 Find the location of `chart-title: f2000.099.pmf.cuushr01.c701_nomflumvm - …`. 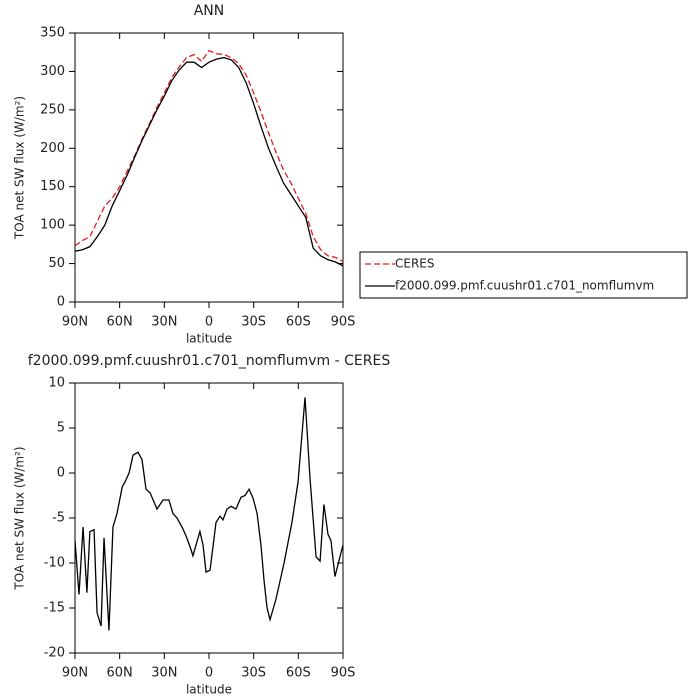

chart-title: f2000.099.pmf.cuushr01.c701_nomflumvm - … is located at coordinates (209, 361).